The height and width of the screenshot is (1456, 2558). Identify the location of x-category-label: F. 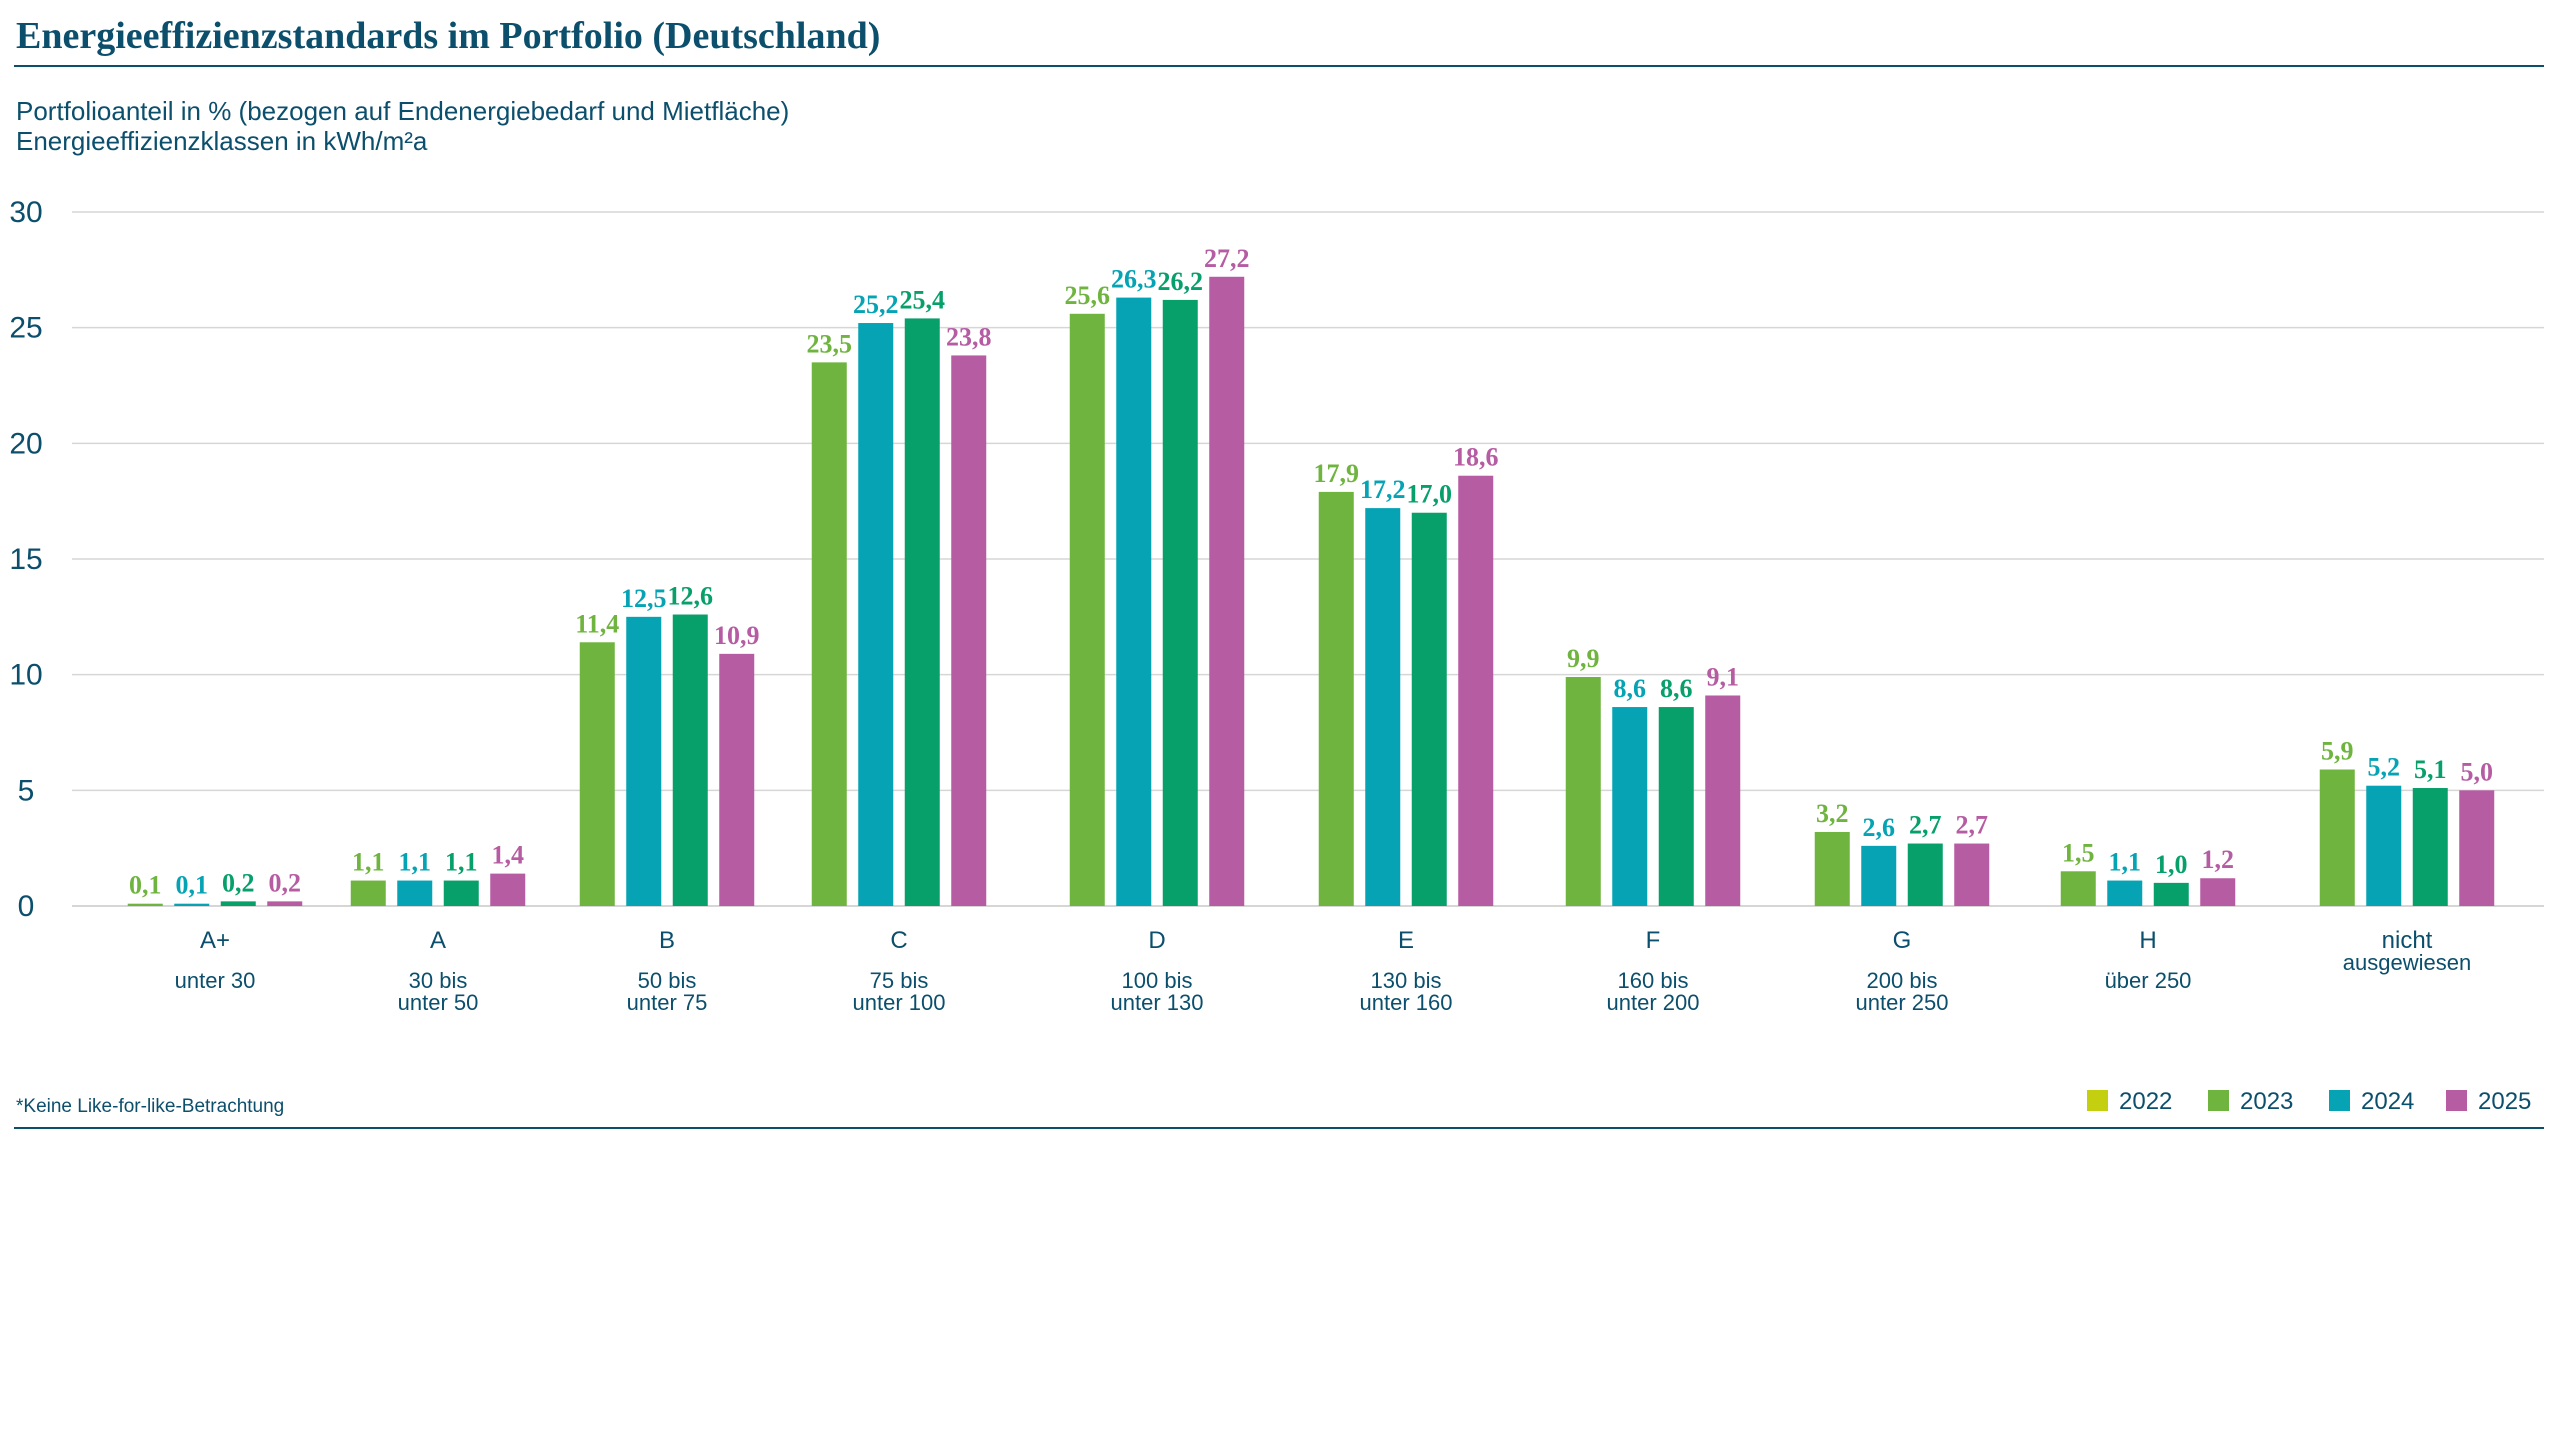
(1653, 940).